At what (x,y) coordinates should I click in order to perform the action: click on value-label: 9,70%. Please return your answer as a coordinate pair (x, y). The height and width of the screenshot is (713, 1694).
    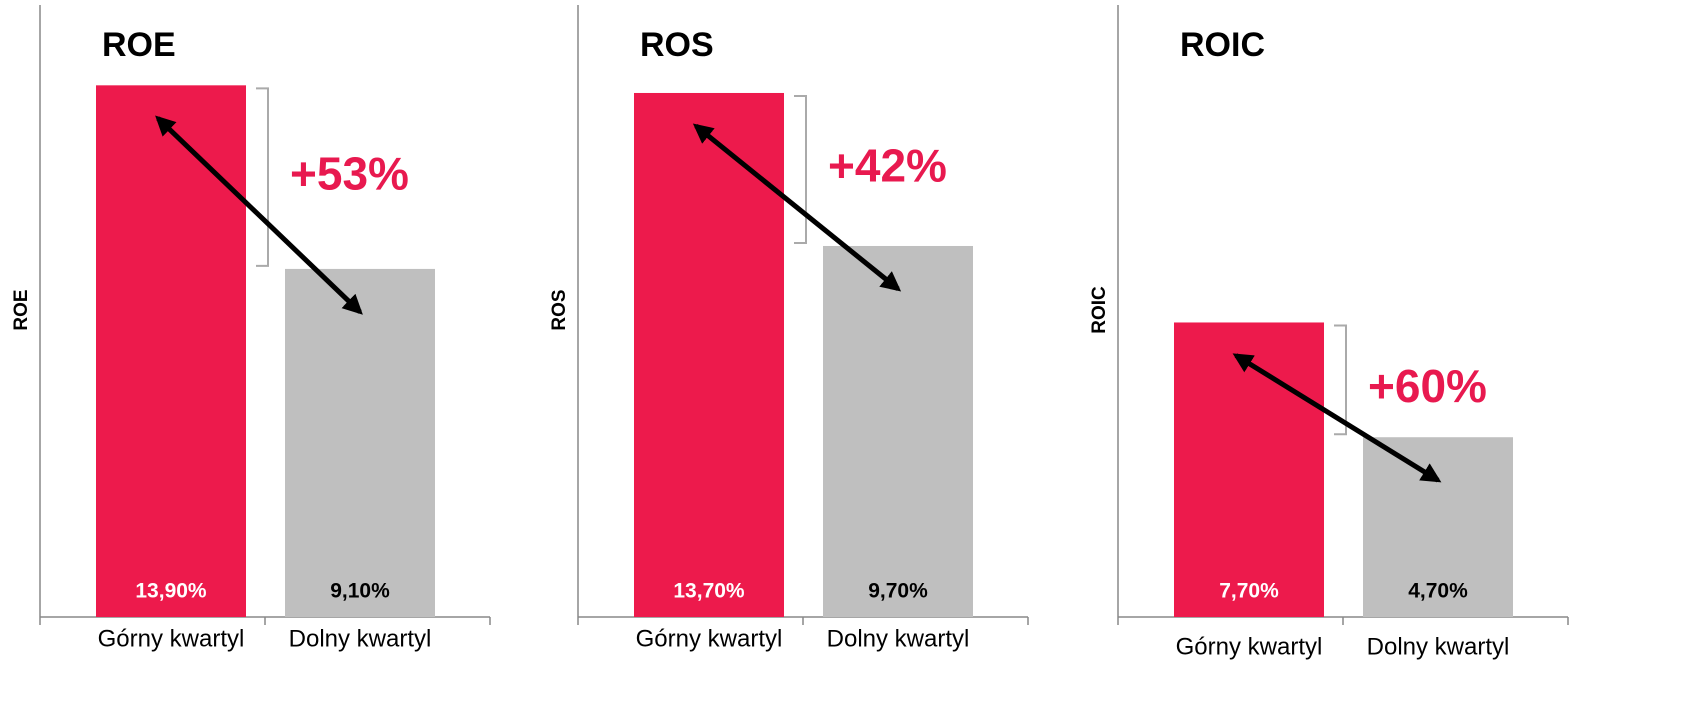
    Looking at the image, I should click on (898, 591).